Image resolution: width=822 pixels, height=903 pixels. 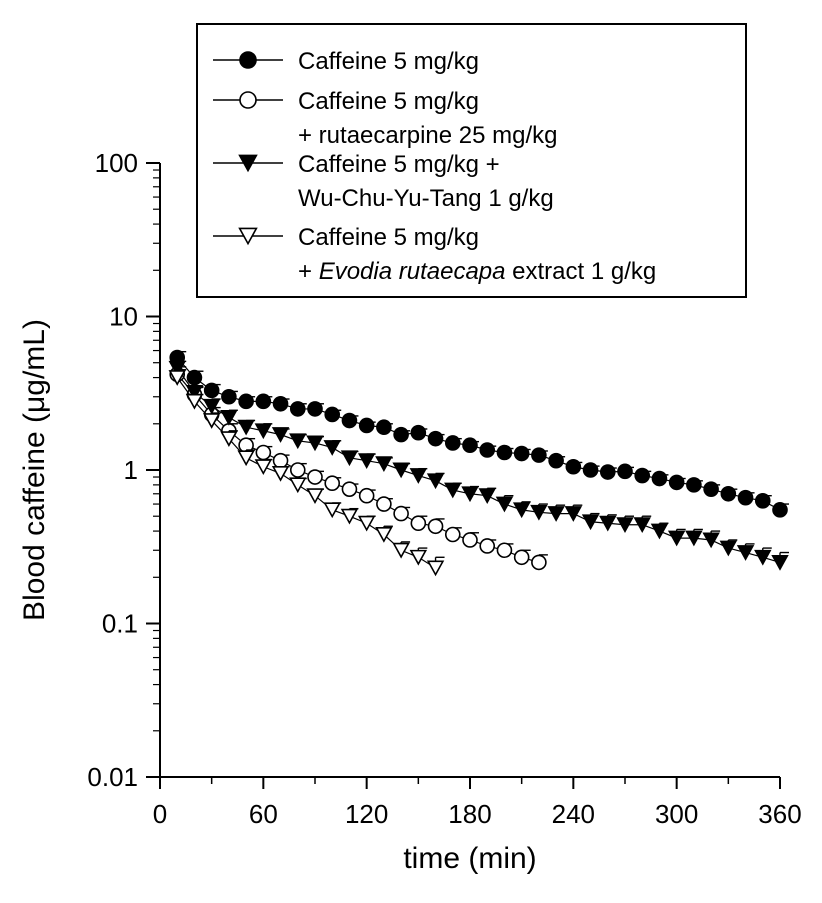 I want to click on legend-item-1: Caffeine 5 mg/kg, so click(x=346, y=61).